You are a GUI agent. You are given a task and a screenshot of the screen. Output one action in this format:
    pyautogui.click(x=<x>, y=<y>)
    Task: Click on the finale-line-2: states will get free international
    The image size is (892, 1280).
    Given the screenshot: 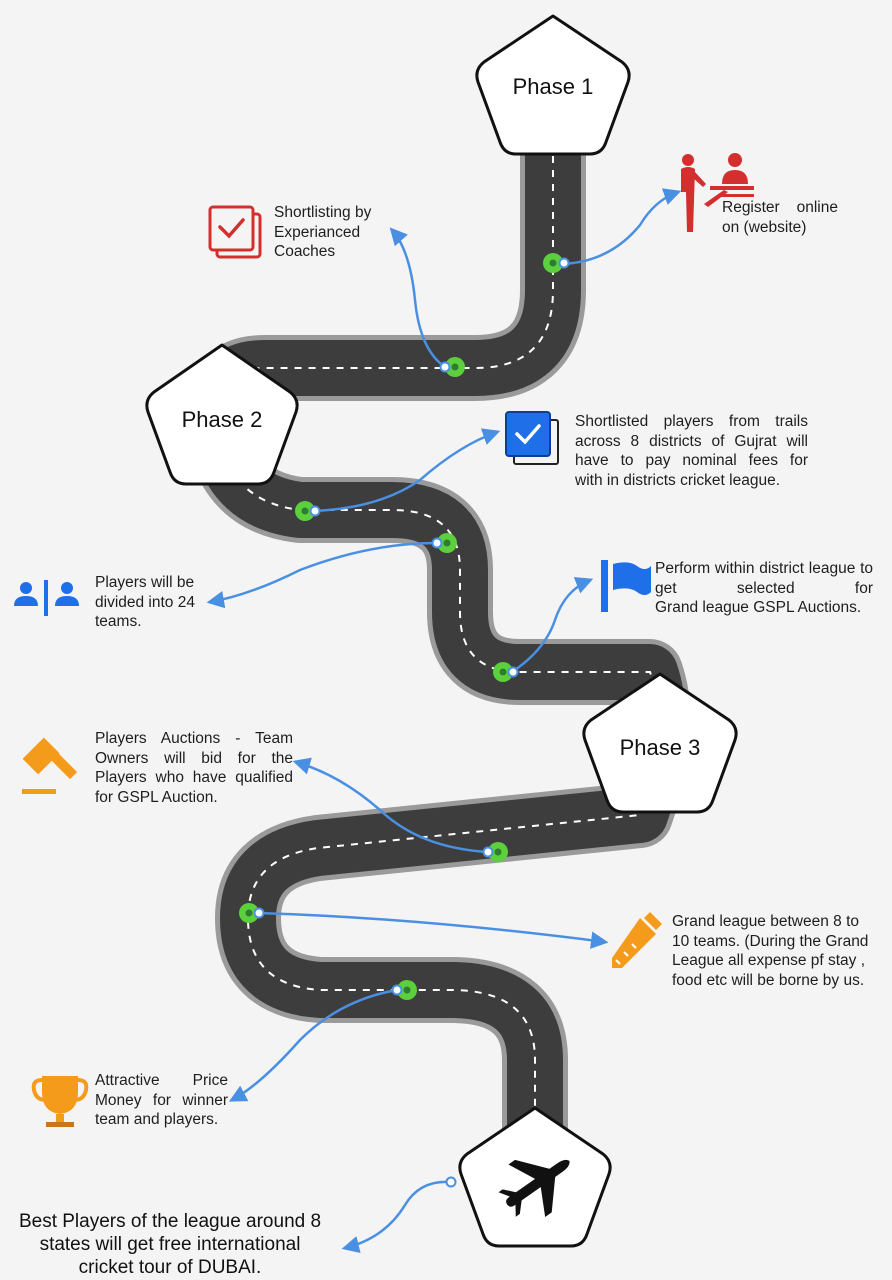 What is the action you would take?
    pyautogui.click(x=170, y=1244)
    